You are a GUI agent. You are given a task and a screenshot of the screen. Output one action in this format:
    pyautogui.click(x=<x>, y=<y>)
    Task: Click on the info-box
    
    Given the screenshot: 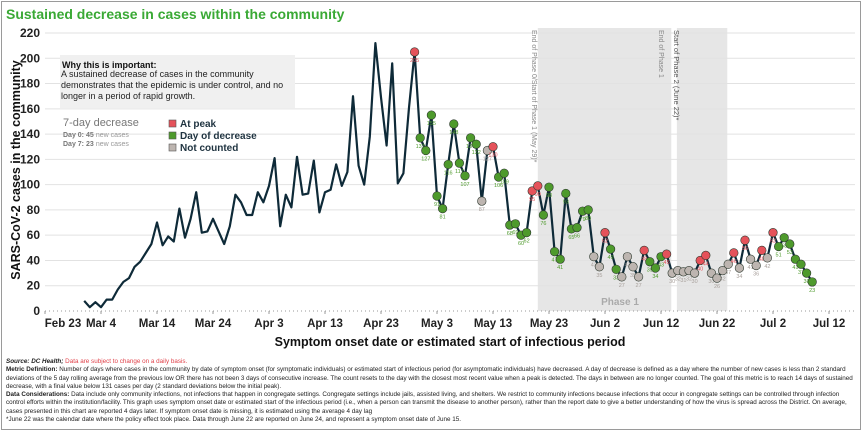 What is the action you would take?
    pyautogui.click(x=177, y=81)
    